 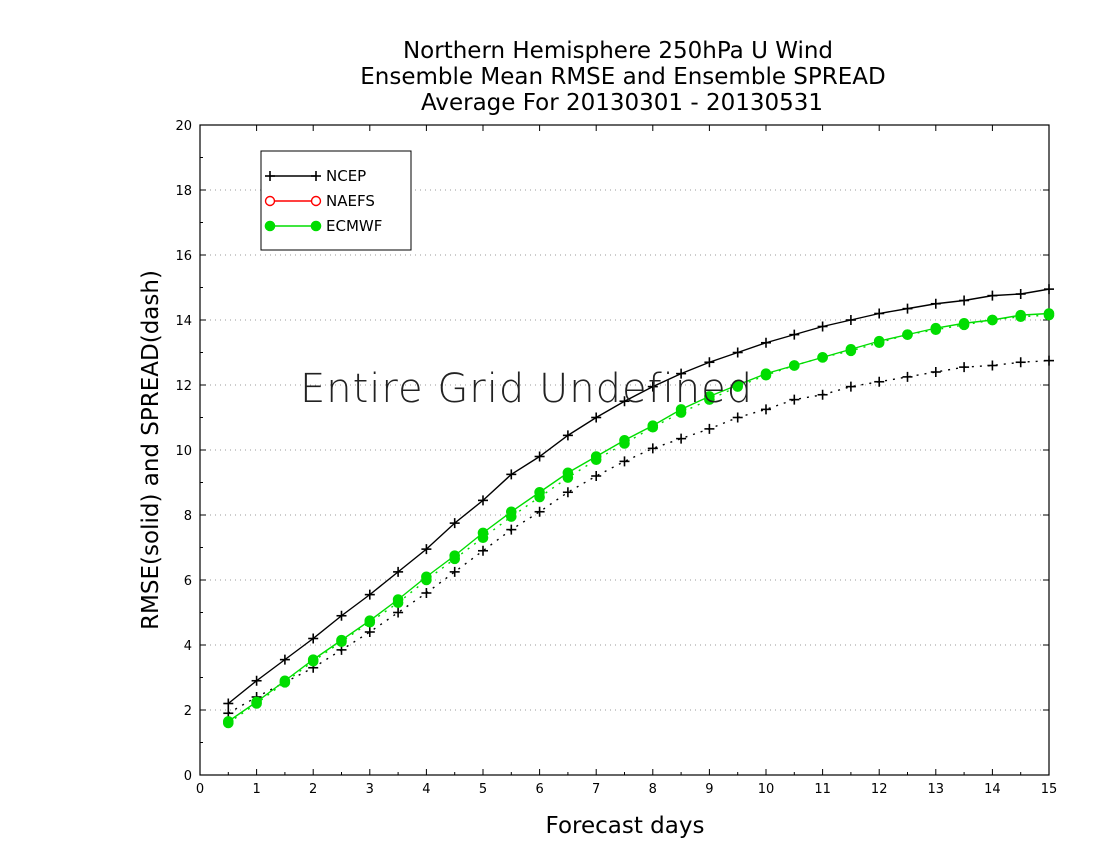 What do you see at coordinates (188, 646) in the screenshot?
I see `y-tick-label-2: 4` at bounding box center [188, 646].